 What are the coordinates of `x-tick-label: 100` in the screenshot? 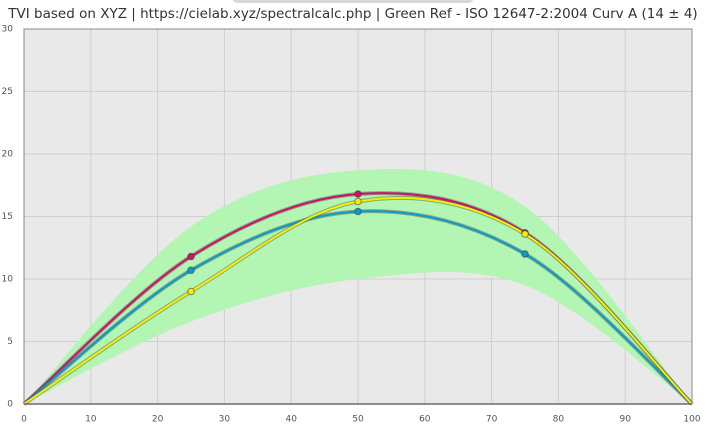 It's located at (691, 420).